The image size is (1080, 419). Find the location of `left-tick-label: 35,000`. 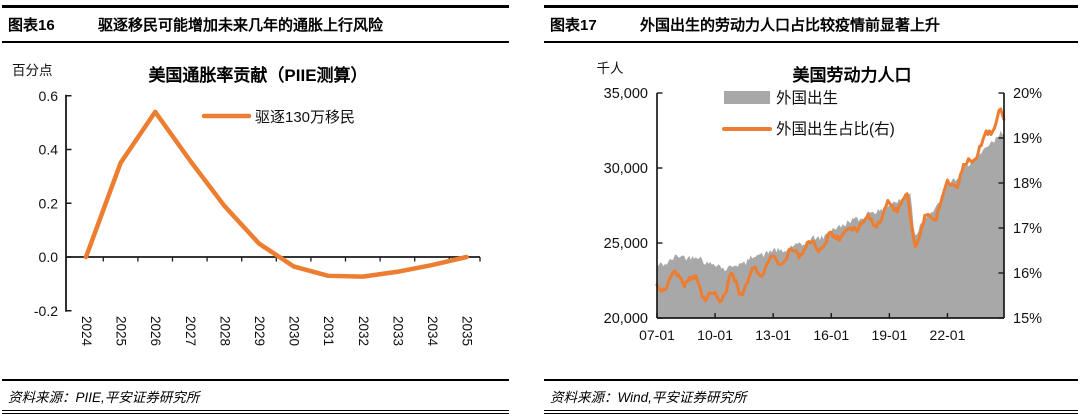

left-tick-label: 35,000 is located at coordinates (626, 94).